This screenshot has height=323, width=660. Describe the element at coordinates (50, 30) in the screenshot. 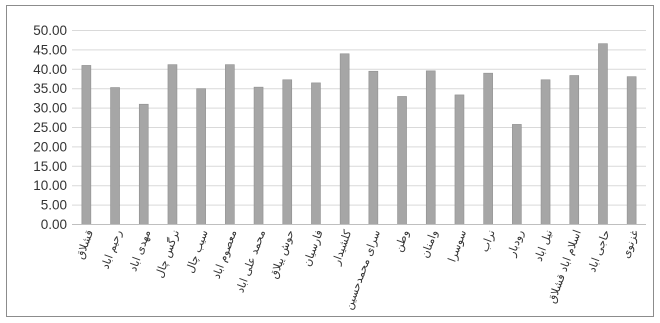

I see `y-tick-label: 50.00` at that location.